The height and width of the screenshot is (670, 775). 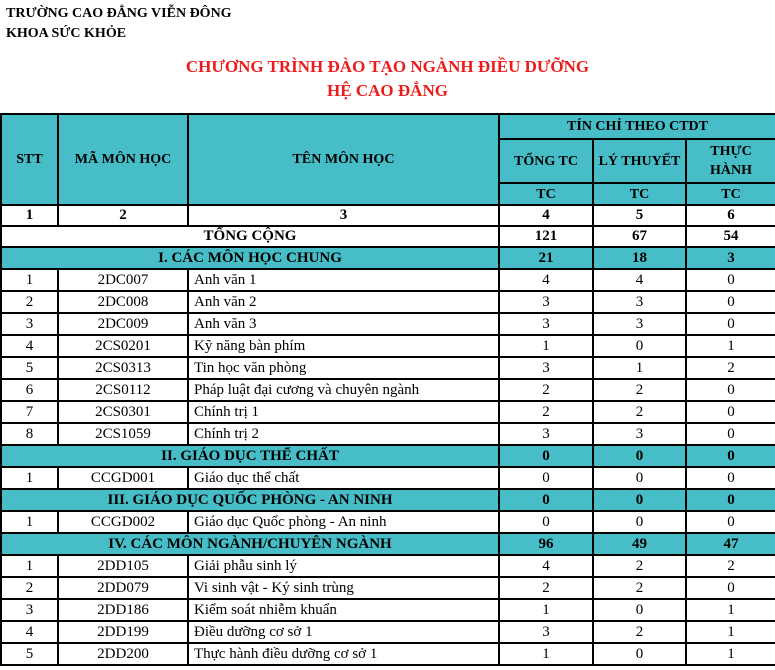 I want to click on course-code: 2DD079, so click(x=123, y=588).